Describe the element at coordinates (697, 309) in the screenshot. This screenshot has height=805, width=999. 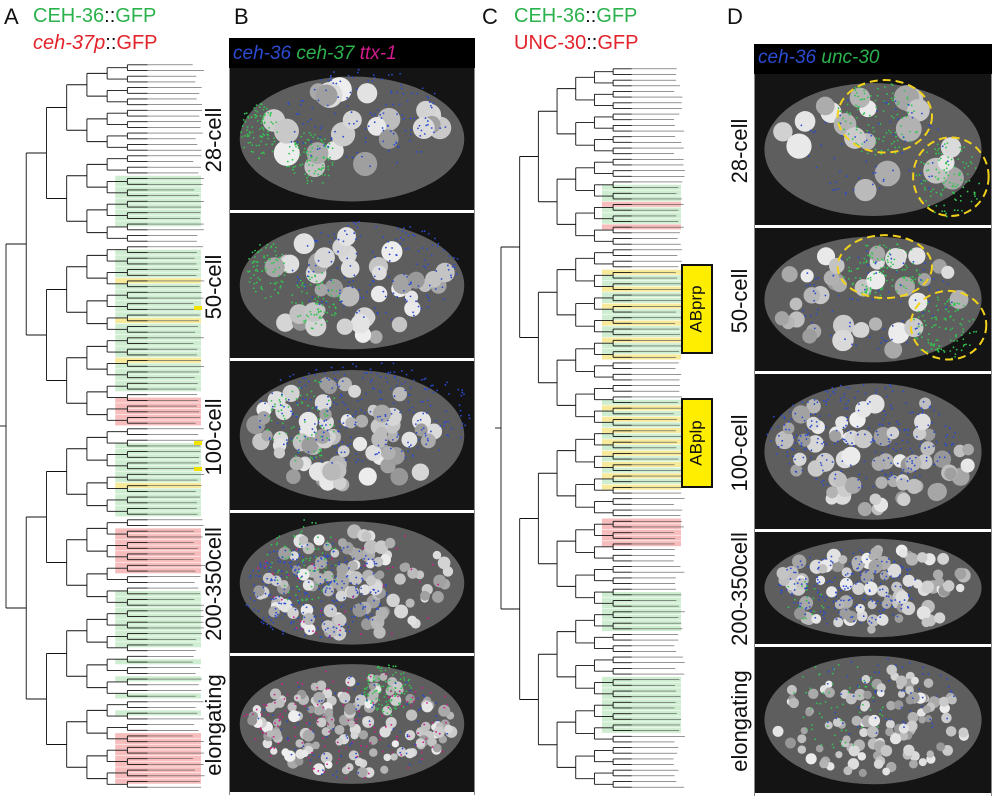
I see `abprp-box: ABprp` at that location.